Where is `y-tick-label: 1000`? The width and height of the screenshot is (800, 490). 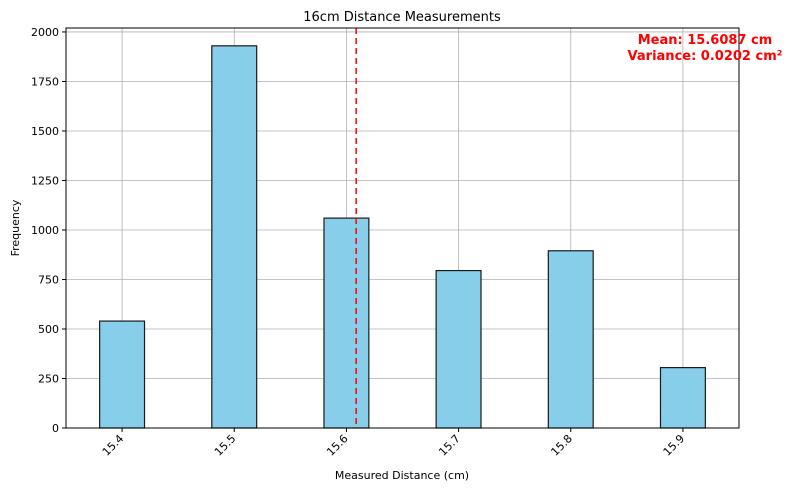 y-tick-label: 1000 is located at coordinates (45, 230).